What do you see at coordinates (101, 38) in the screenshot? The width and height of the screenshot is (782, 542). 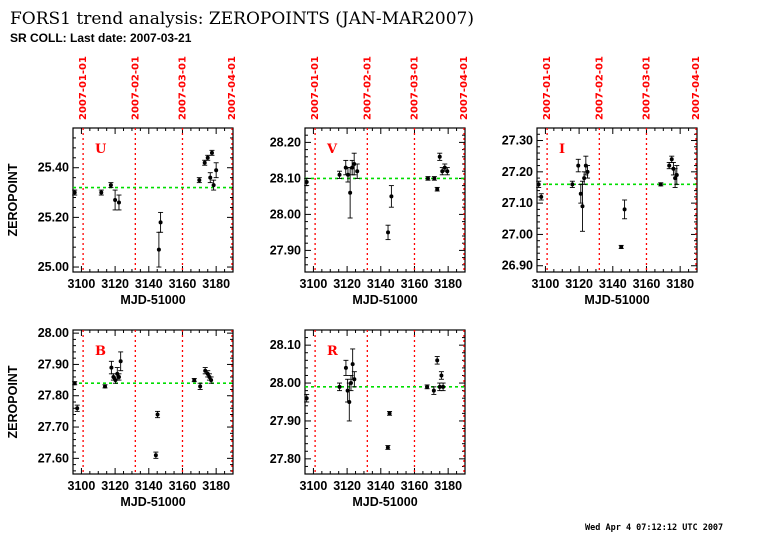 I see `figure-subtitle: SR COLL: Last date: 2007-03-21` at bounding box center [101, 38].